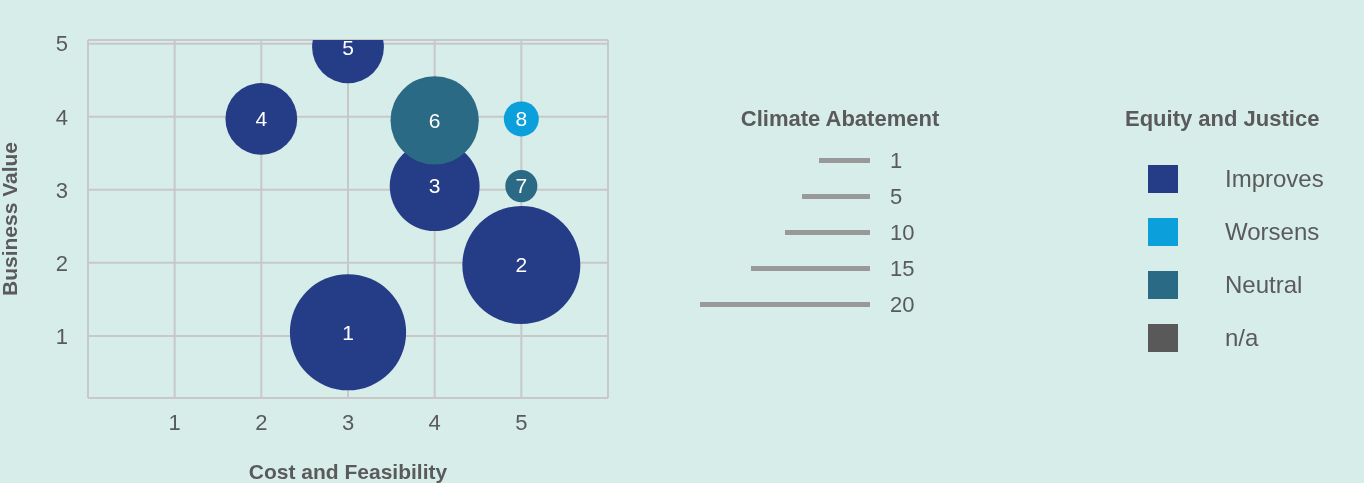 Image resolution: width=1364 pixels, height=483 pixels. What do you see at coordinates (840, 119) in the screenshot?
I see `chart-title: Climate Abatement` at bounding box center [840, 119].